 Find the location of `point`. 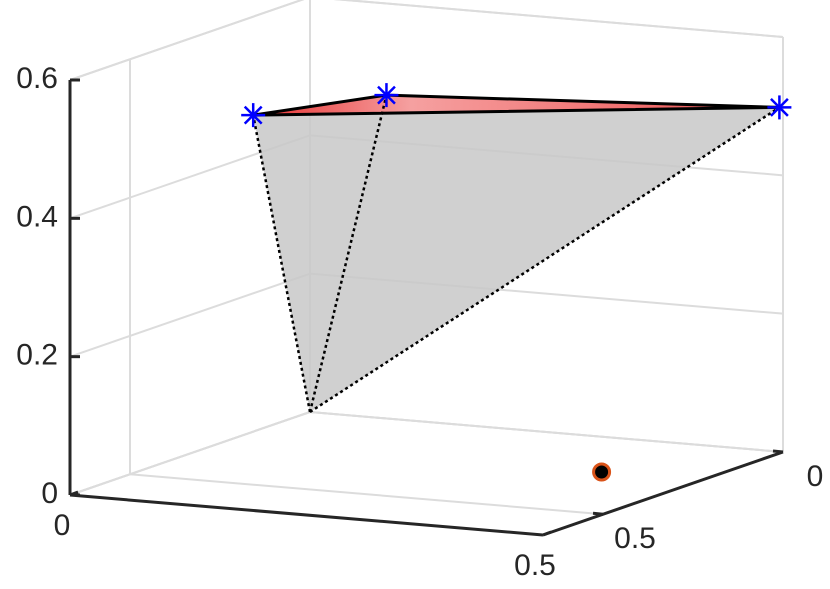

point is located at coordinates (602, 472).